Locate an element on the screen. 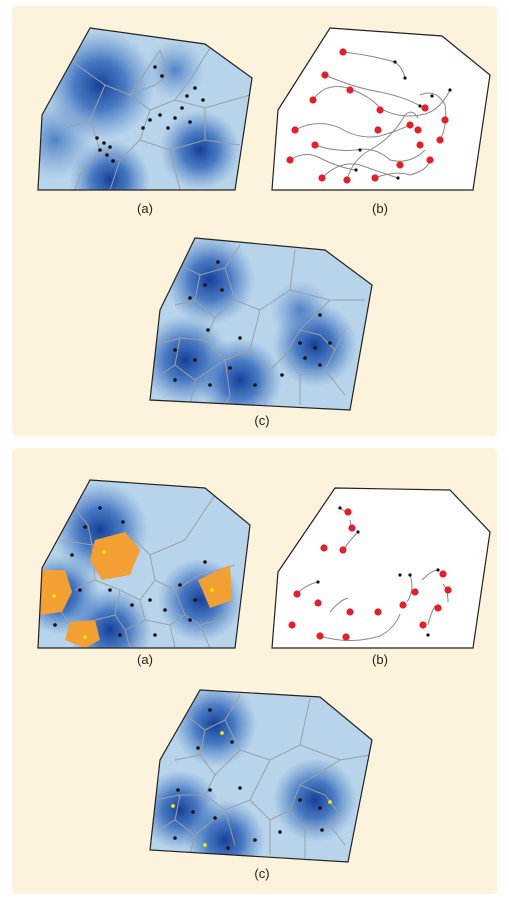 The image size is (509, 901). top-map-b: (b) is located at coordinates (381, 121).